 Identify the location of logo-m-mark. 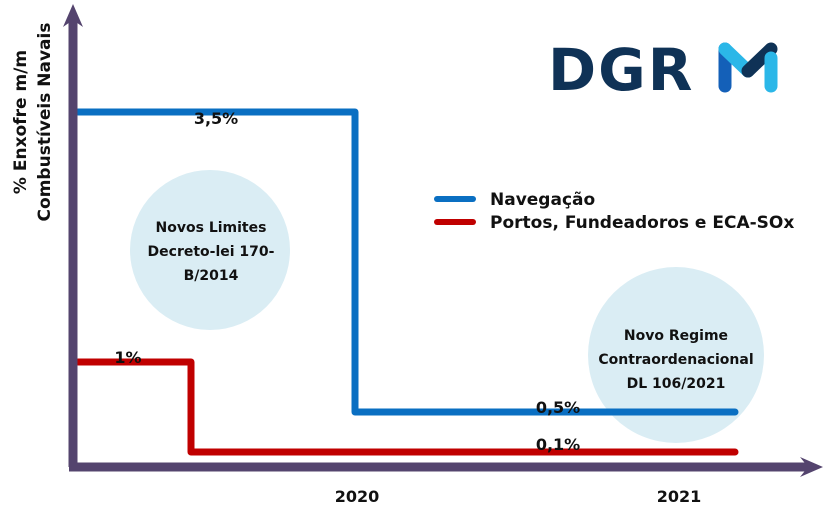
(748, 67).